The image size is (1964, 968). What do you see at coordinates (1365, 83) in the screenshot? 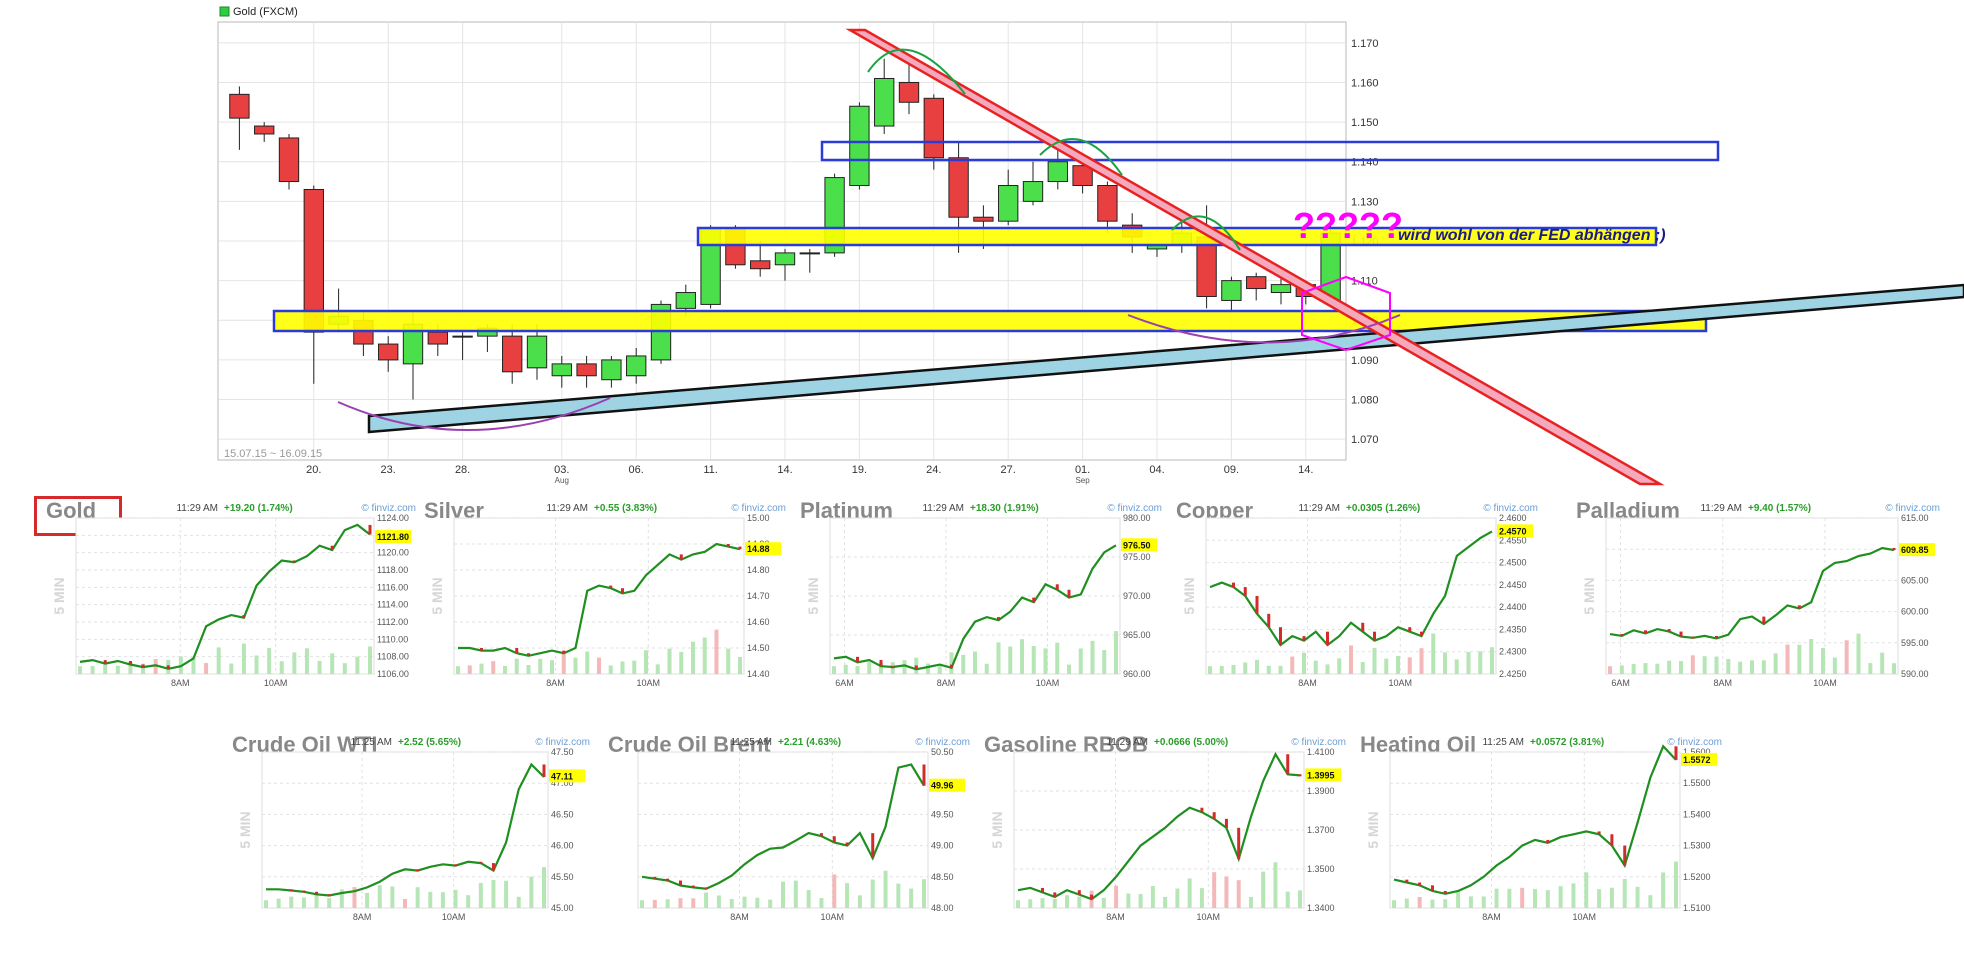
I see `y-tick-label: 1.160` at bounding box center [1365, 83].